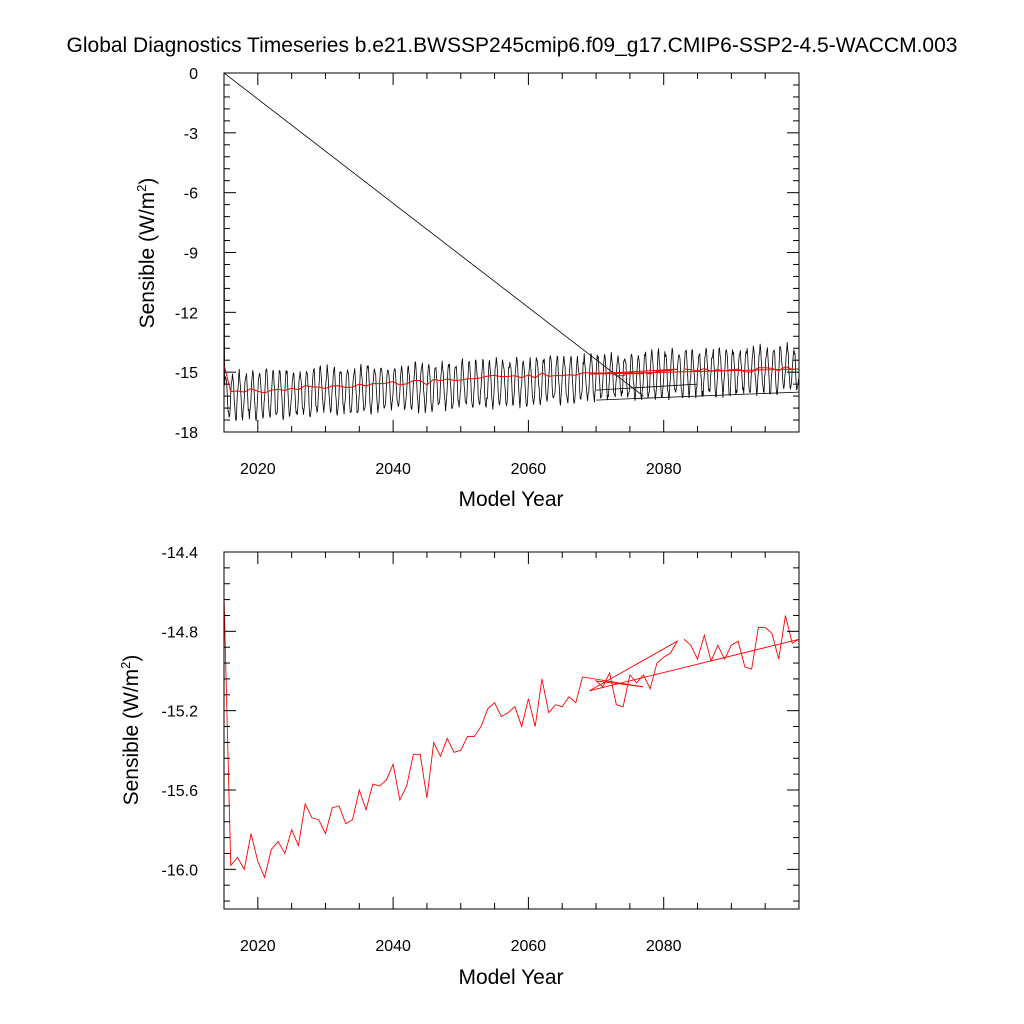 This screenshot has height=1024, width=1024. I want to click on top-y-tick-label: -9, so click(191, 254).